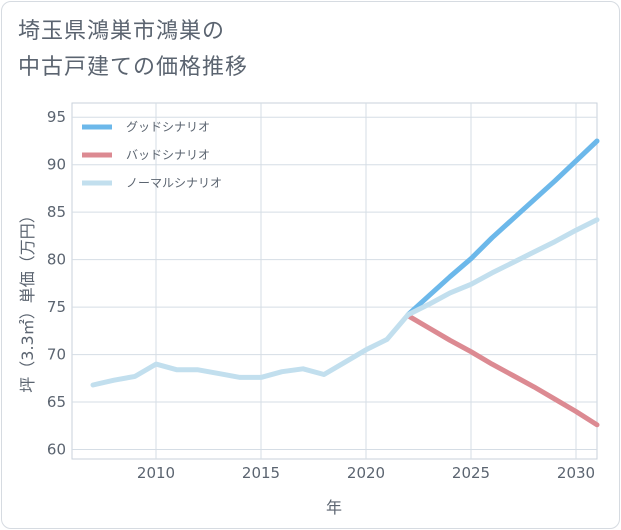  Describe the element at coordinates (168, 155) in the screenshot. I see `legend-bad-label: バッドシナリオ` at that location.